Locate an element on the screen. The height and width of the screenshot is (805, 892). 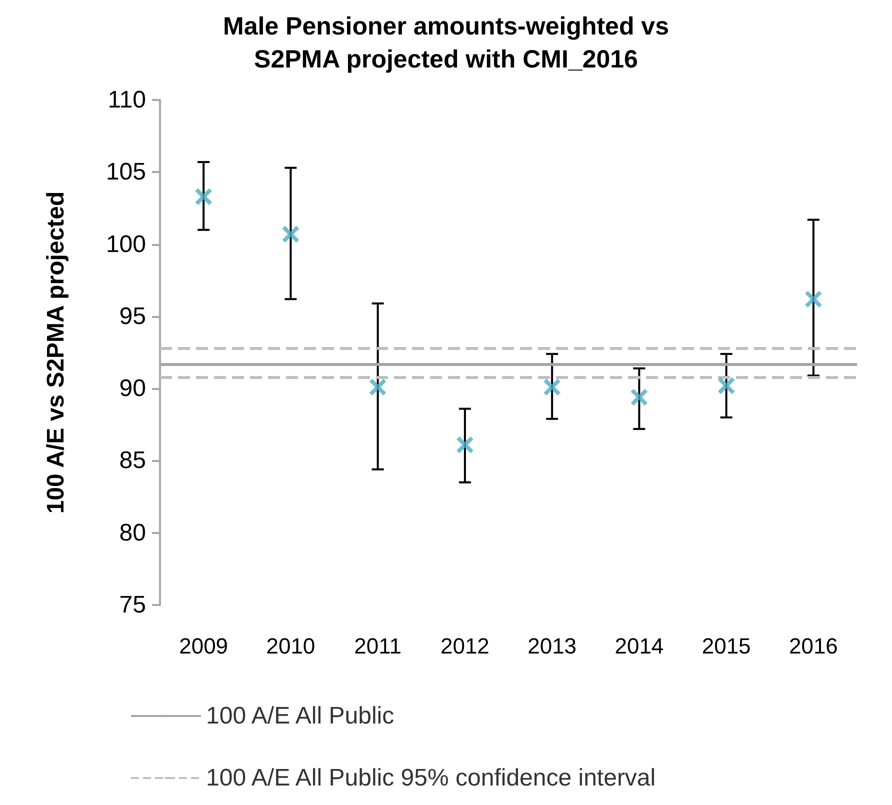
y-tick-label: 85 is located at coordinates (132, 460).